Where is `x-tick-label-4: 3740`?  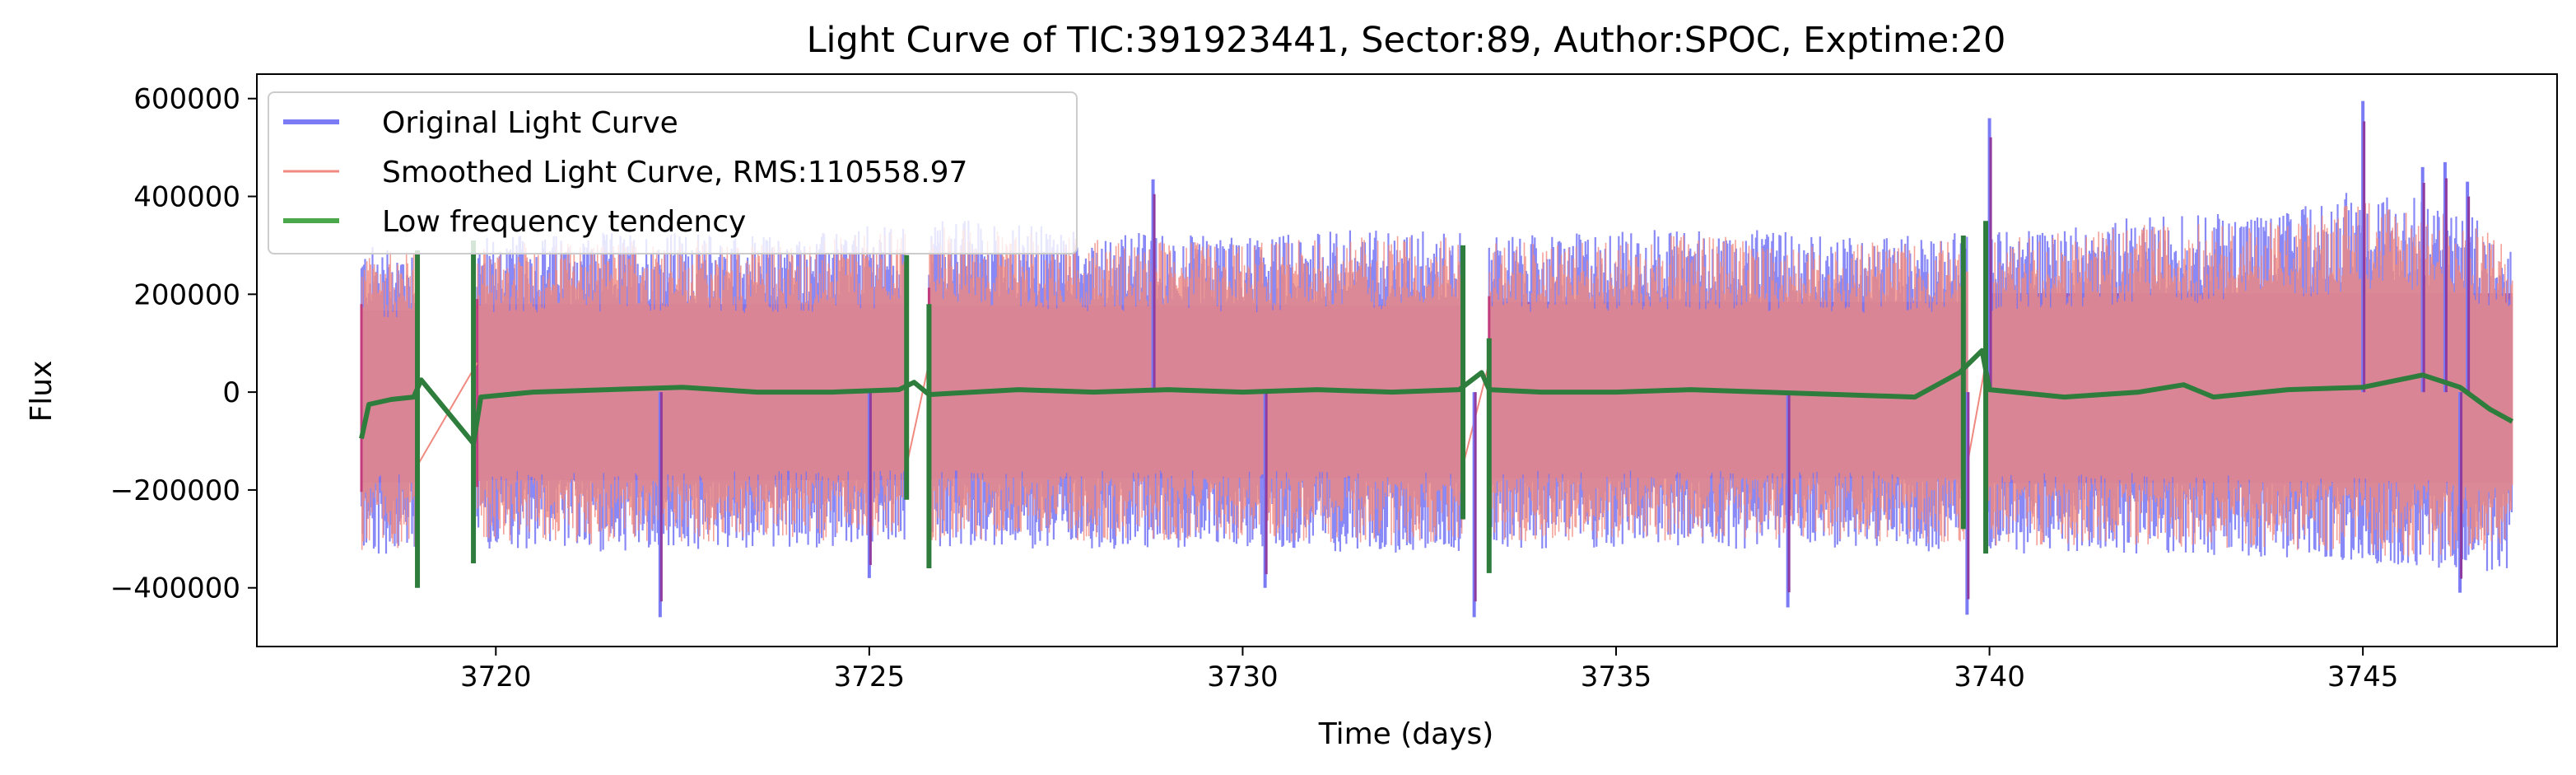
x-tick-label-4: 3740 is located at coordinates (1989, 677).